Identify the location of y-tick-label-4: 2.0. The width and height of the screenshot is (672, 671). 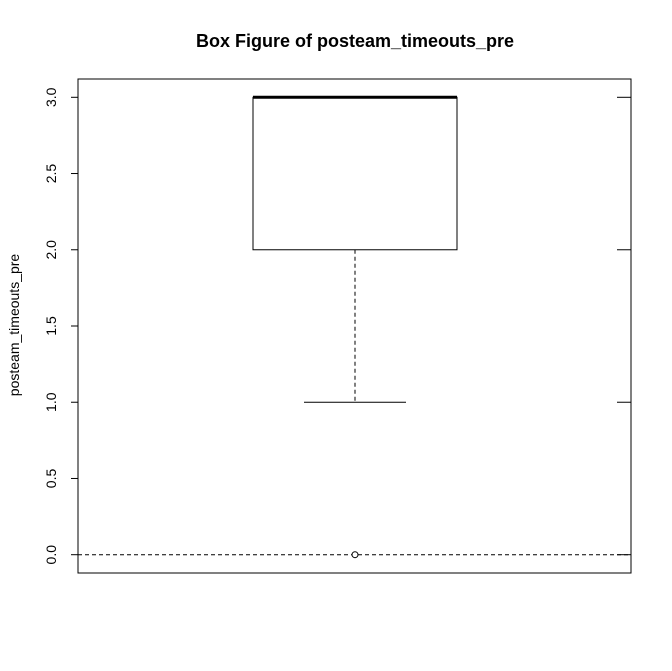
(51, 250).